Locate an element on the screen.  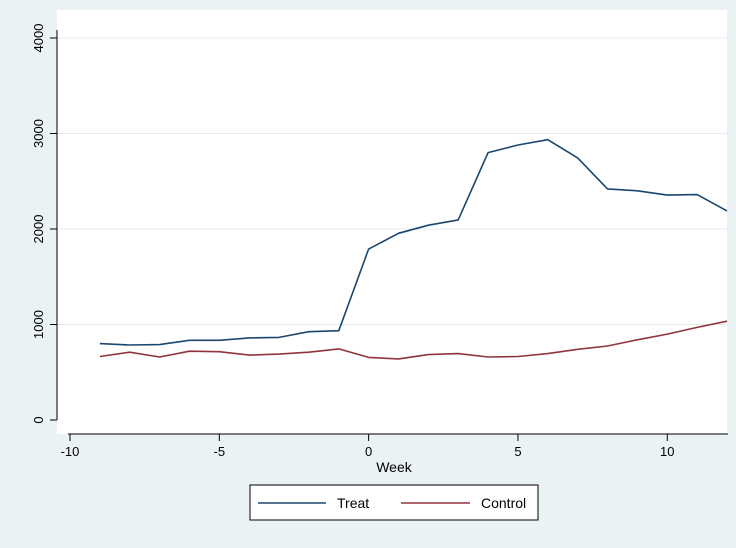
legend: Treat Control is located at coordinates (394, 502).